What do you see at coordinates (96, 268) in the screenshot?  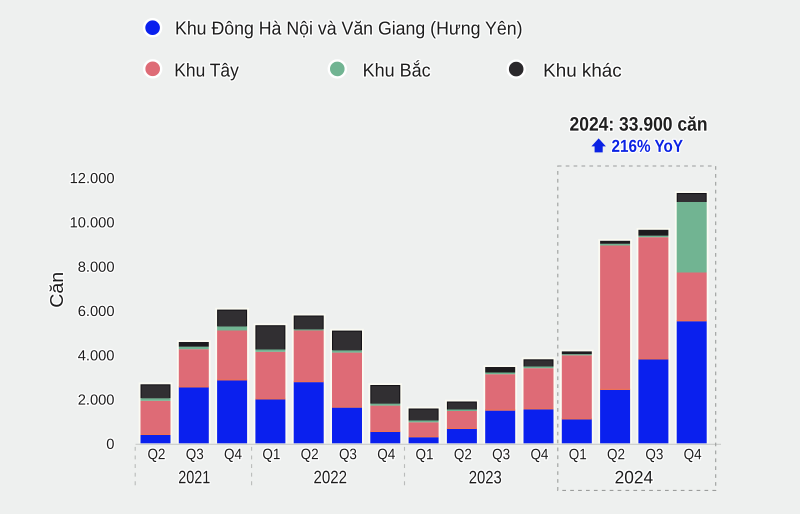 I see `svg-text: 8.000` at bounding box center [96, 268].